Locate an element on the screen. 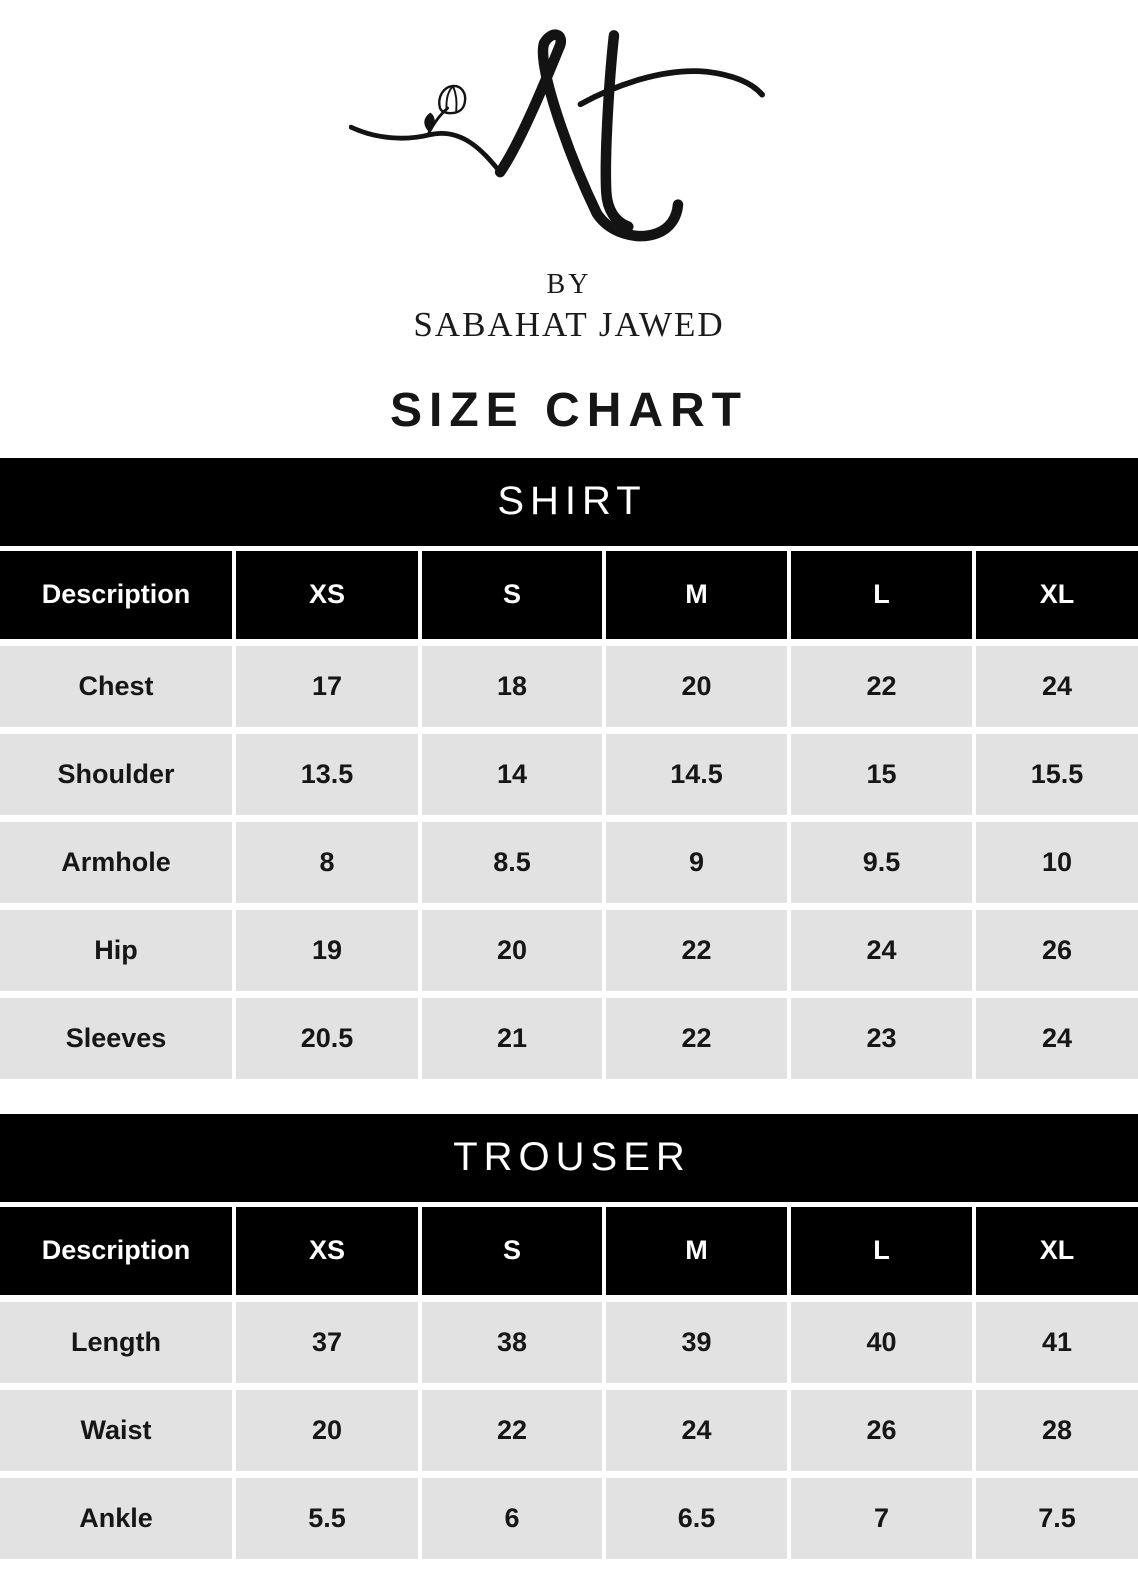 The width and height of the screenshot is (1138, 1584). size-value: 38 is located at coordinates (512, 1342).